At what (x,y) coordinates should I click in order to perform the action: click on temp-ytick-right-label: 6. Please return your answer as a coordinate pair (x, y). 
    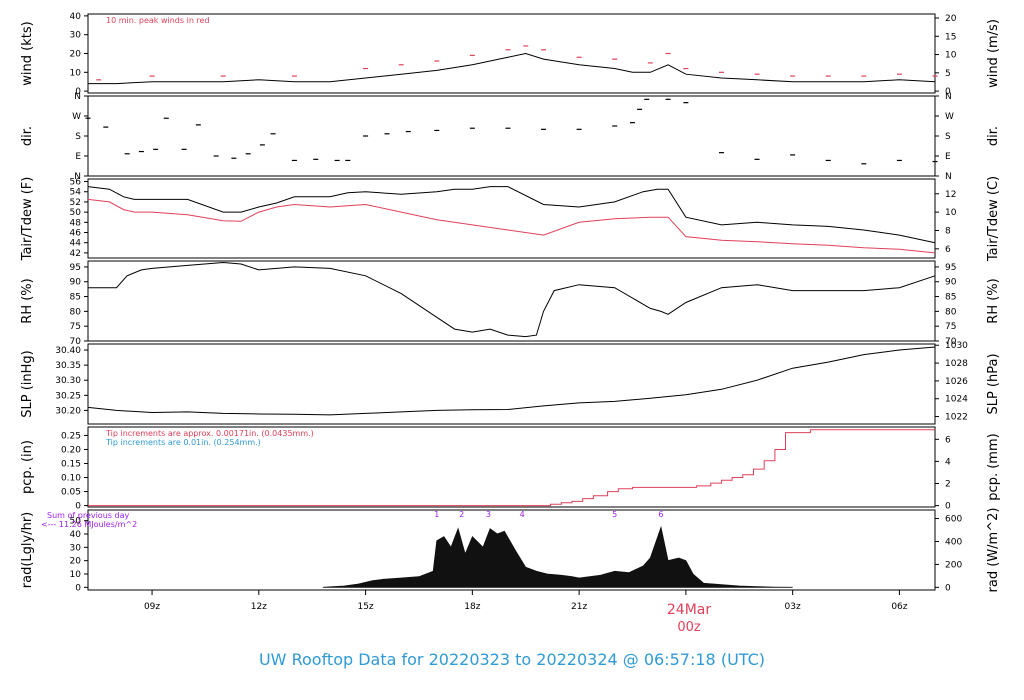
    Looking at the image, I should click on (948, 250).